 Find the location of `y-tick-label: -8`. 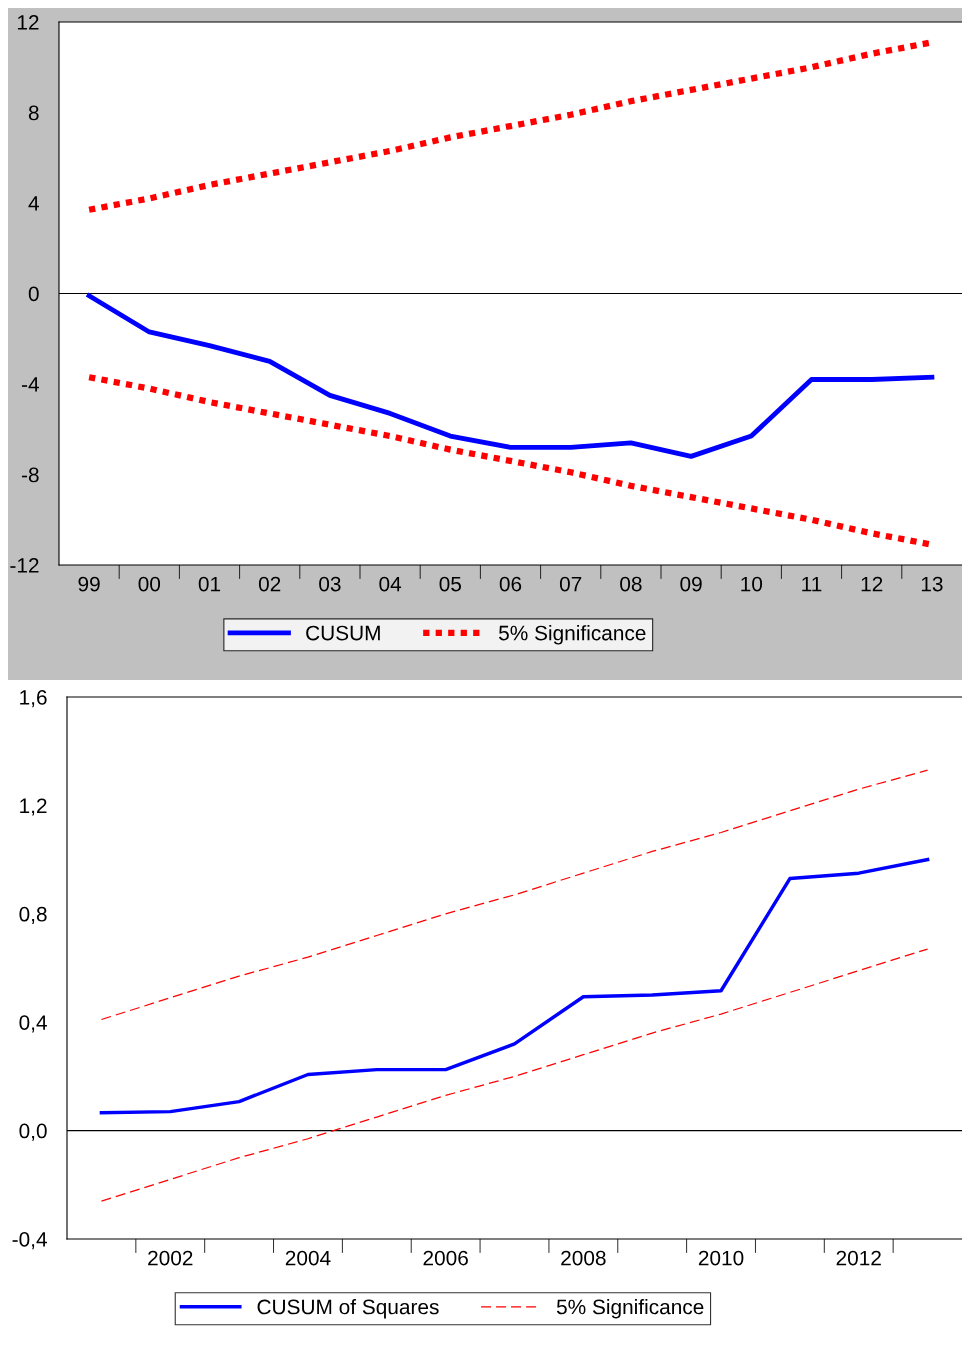

y-tick-label: -8 is located at coordinates (30, 475).